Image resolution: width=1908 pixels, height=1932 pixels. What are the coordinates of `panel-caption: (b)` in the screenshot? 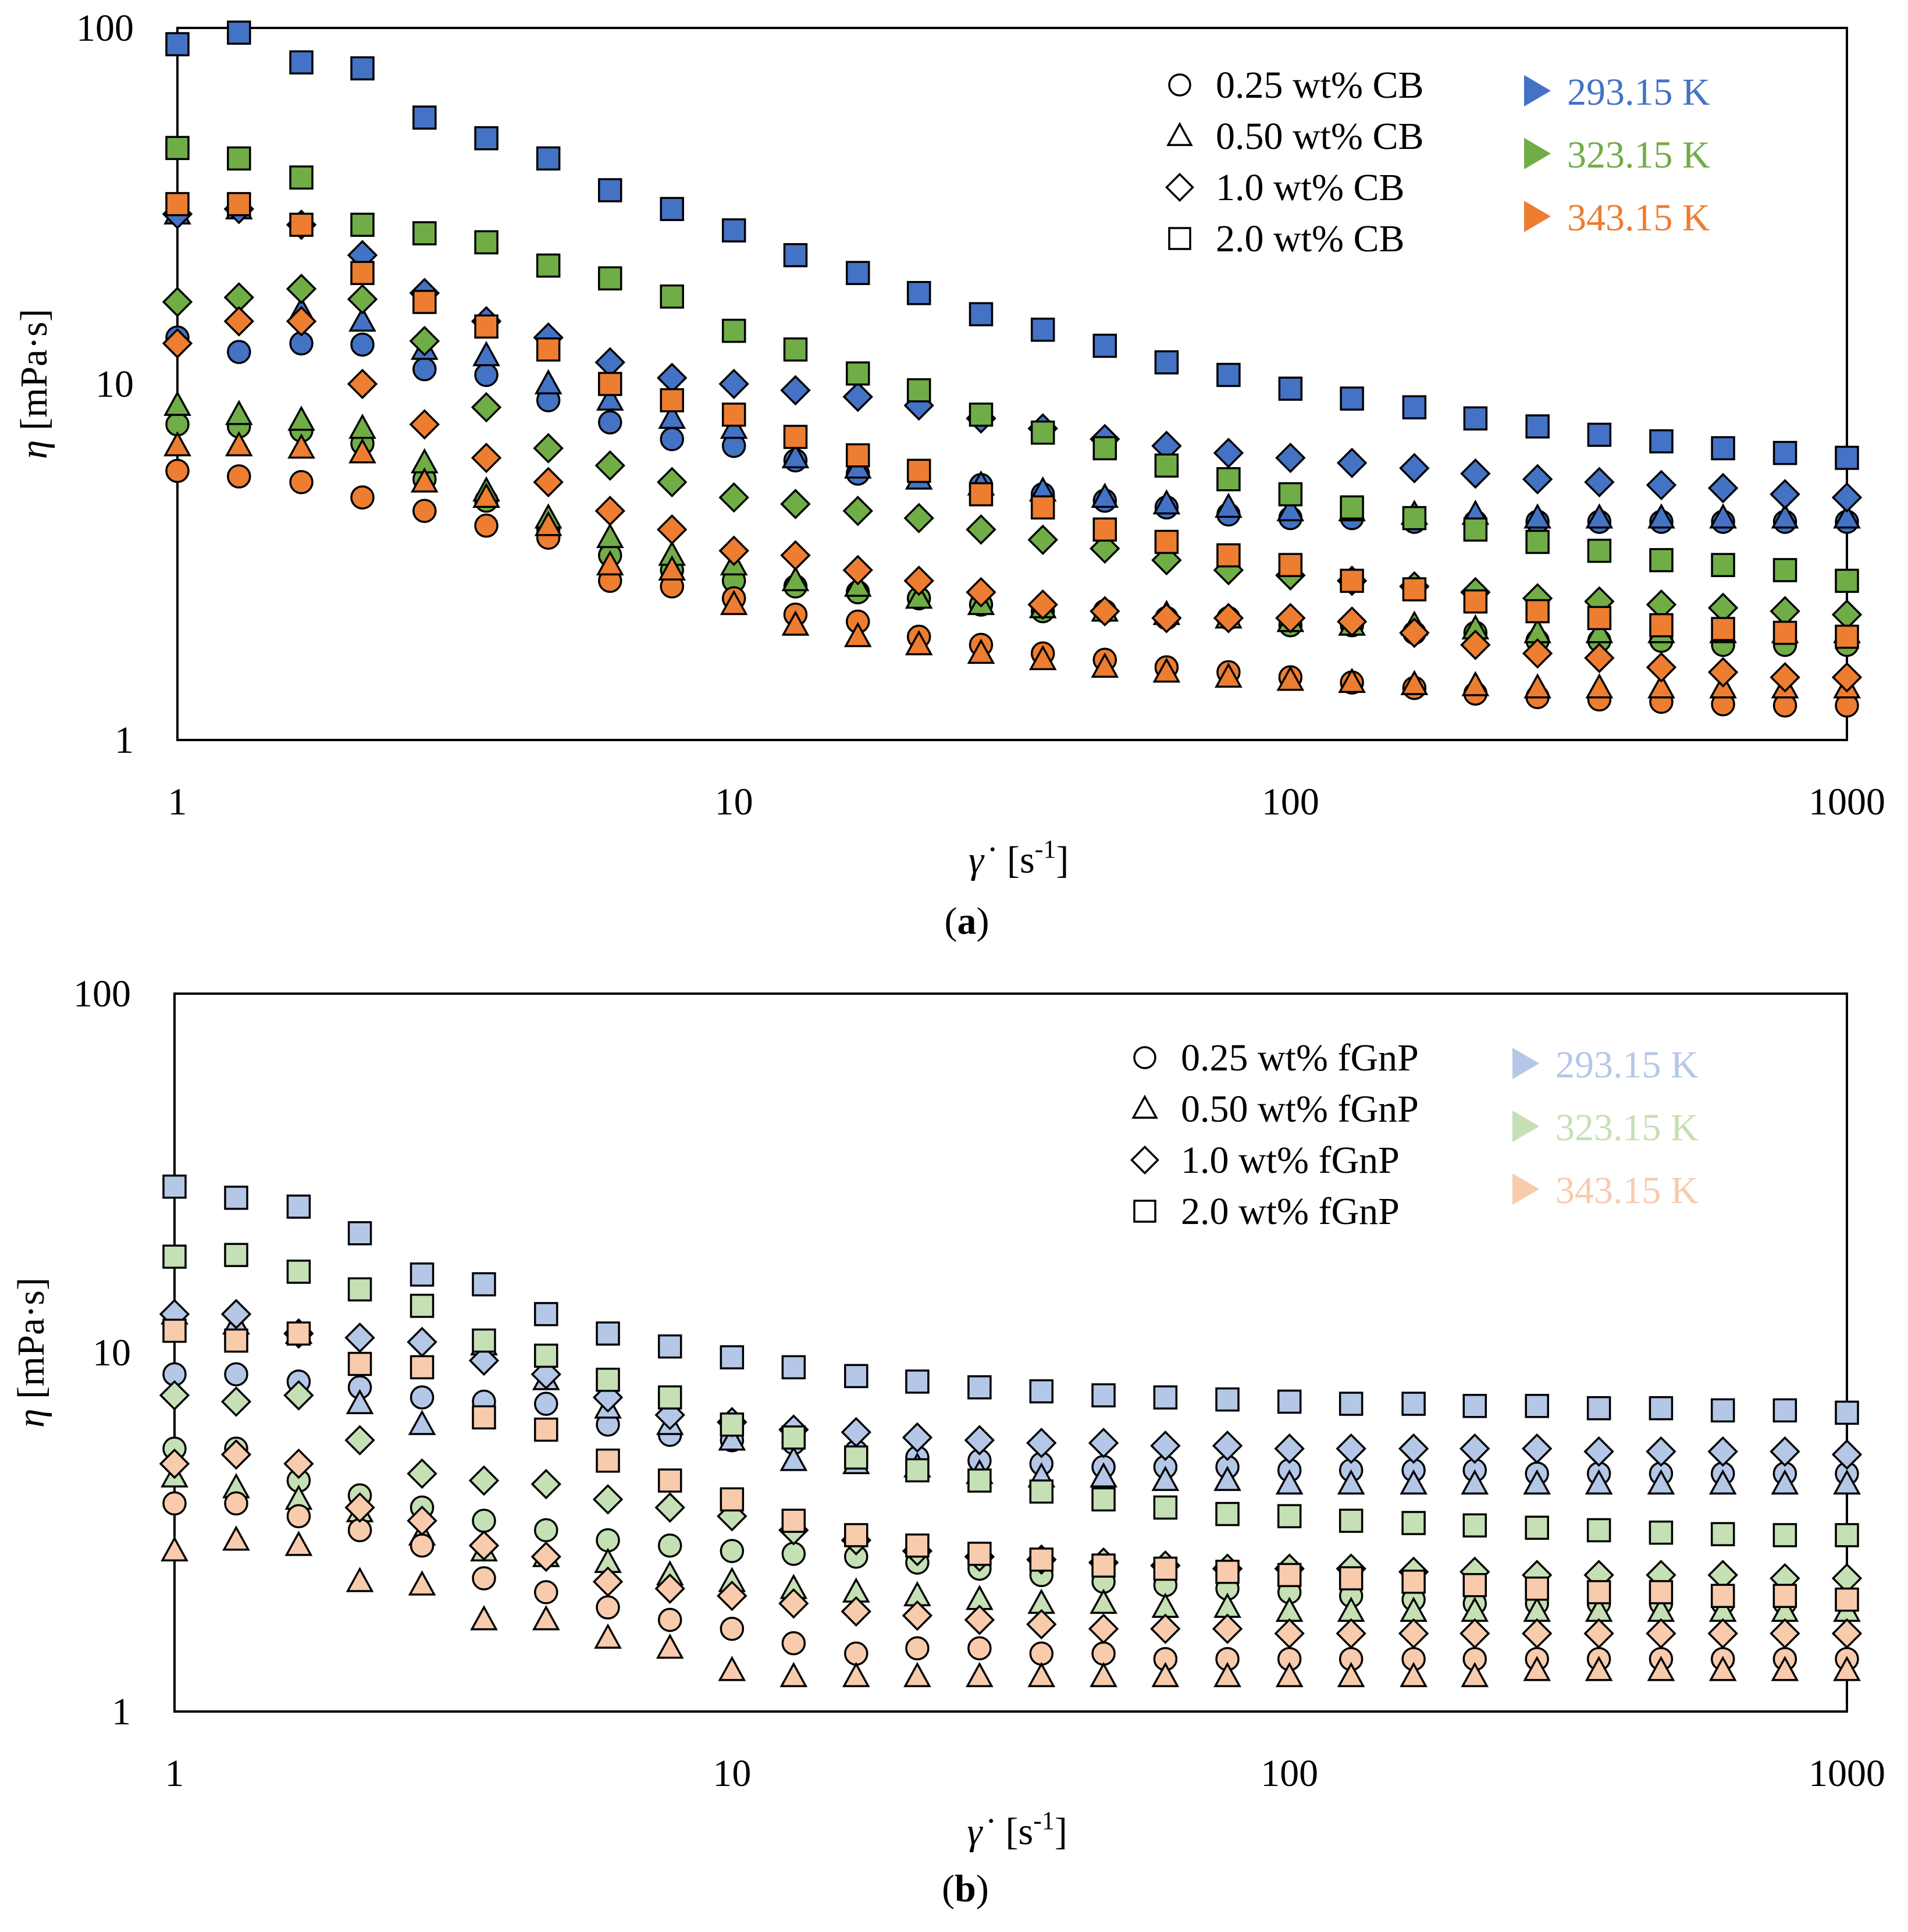 It's located at (965, 1888).